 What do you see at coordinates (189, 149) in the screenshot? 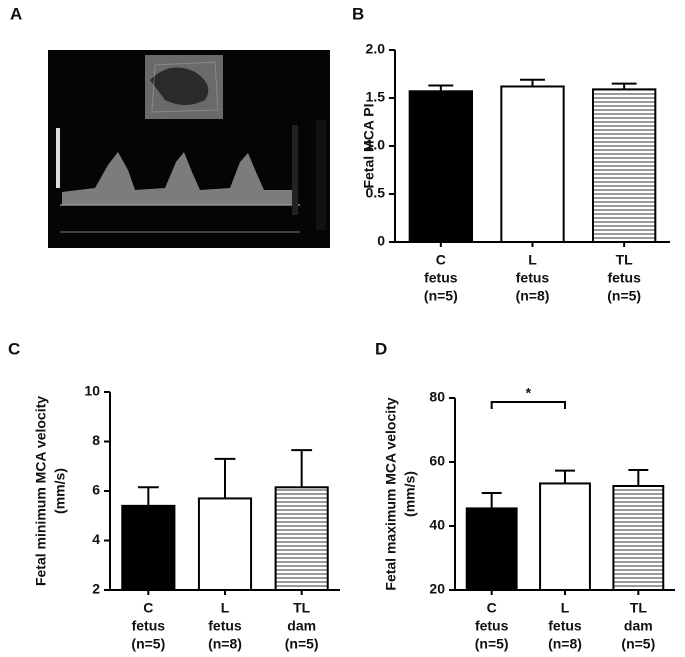
I see `ultrasound-image` at bounding box center [189, 149].